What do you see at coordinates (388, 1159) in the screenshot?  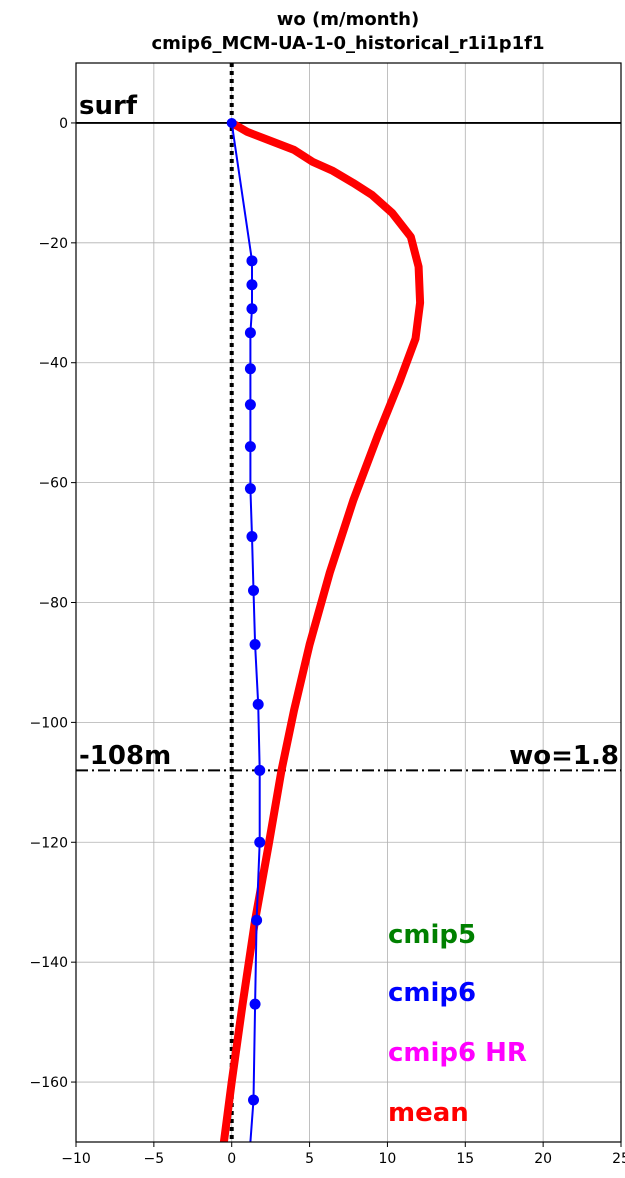 I see `x-tick-label: 10` at bounding box center [388, 1159].